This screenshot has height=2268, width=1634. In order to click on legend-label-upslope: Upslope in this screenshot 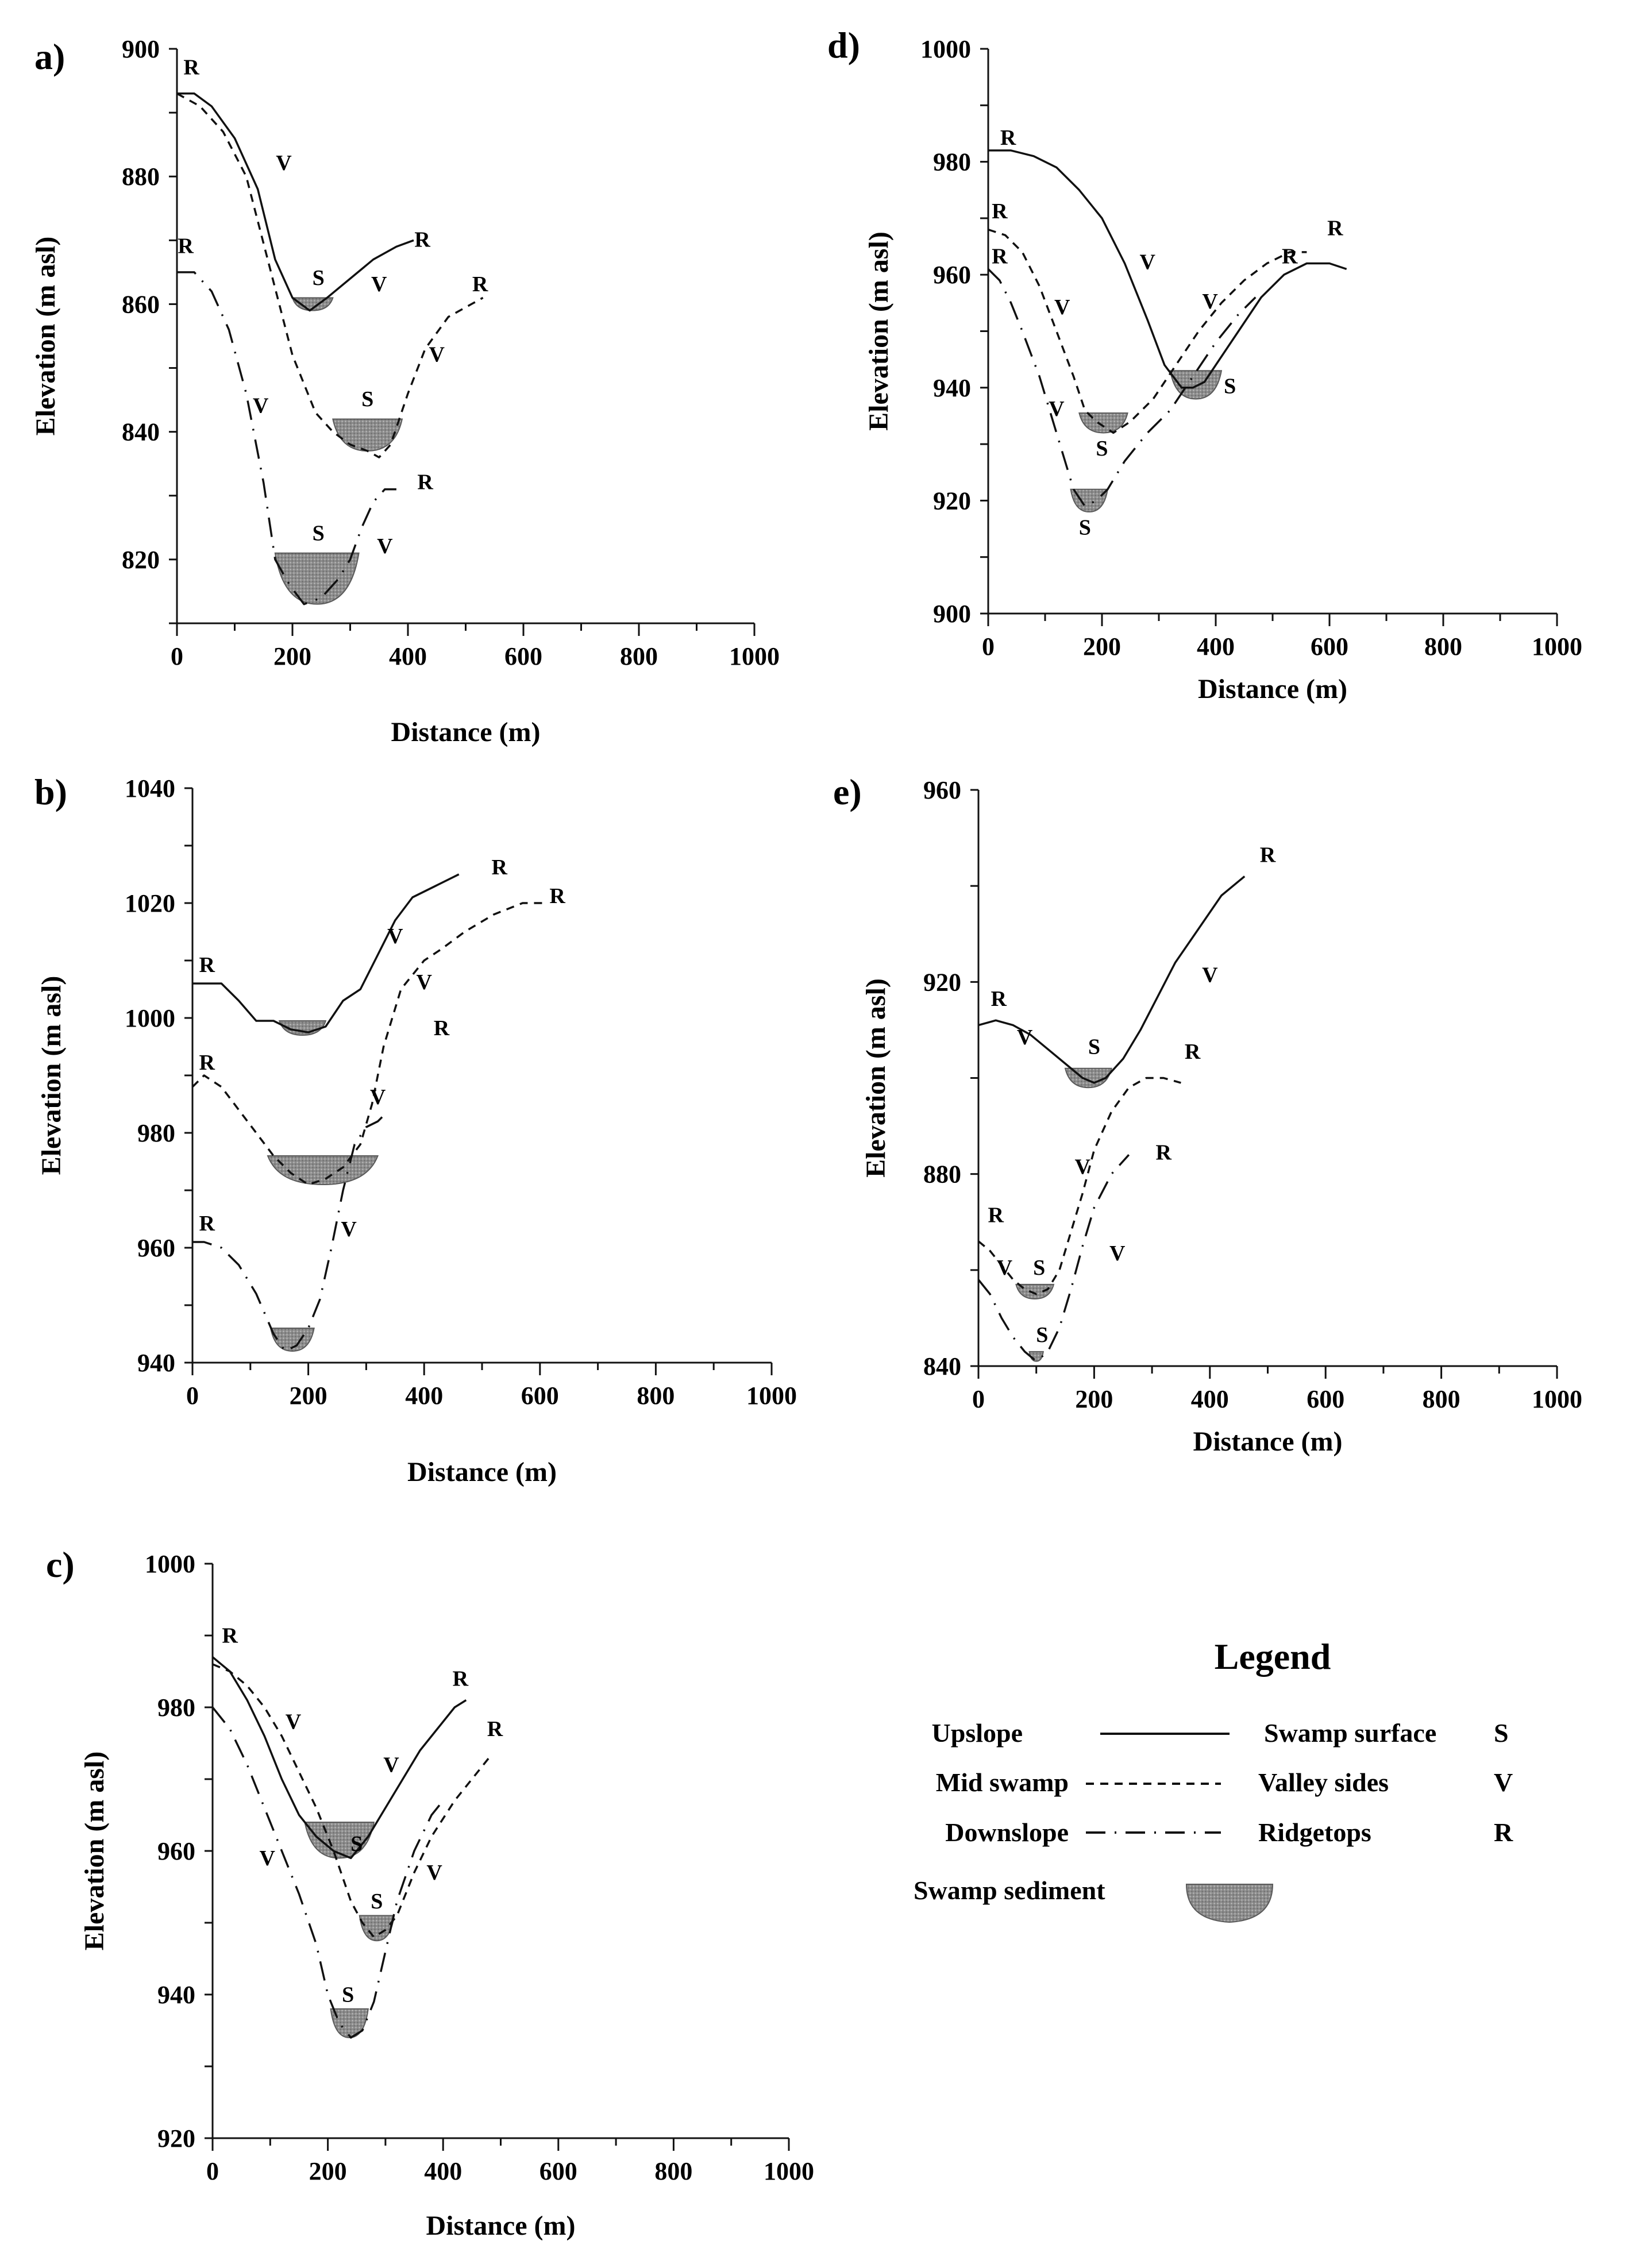, I will do `click(977, 1733)`.